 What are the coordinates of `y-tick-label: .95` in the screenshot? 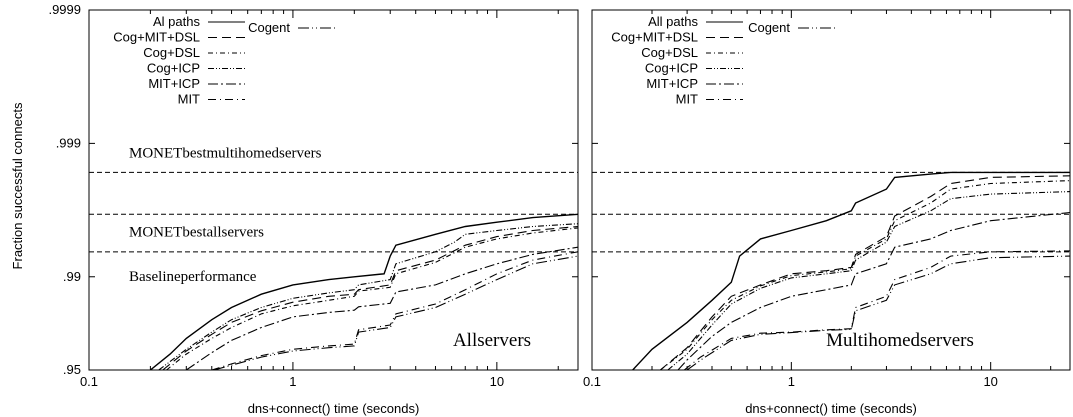 It's located at (72, 369).